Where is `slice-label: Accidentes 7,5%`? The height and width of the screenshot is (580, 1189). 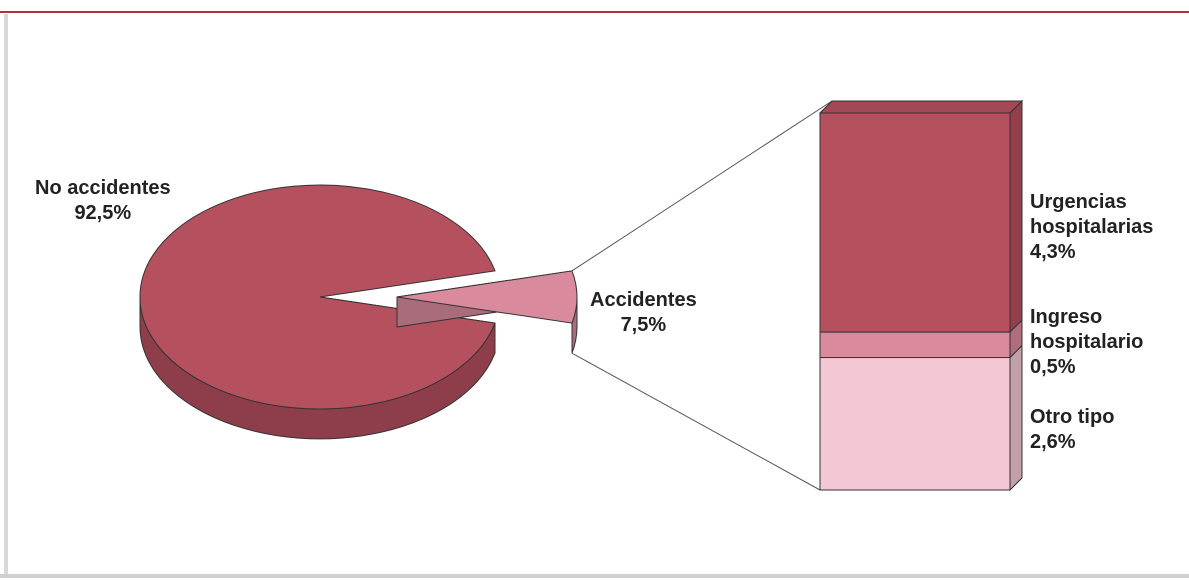 slice-label: Accidentes 7,5% is located at coordinates (643, 313).